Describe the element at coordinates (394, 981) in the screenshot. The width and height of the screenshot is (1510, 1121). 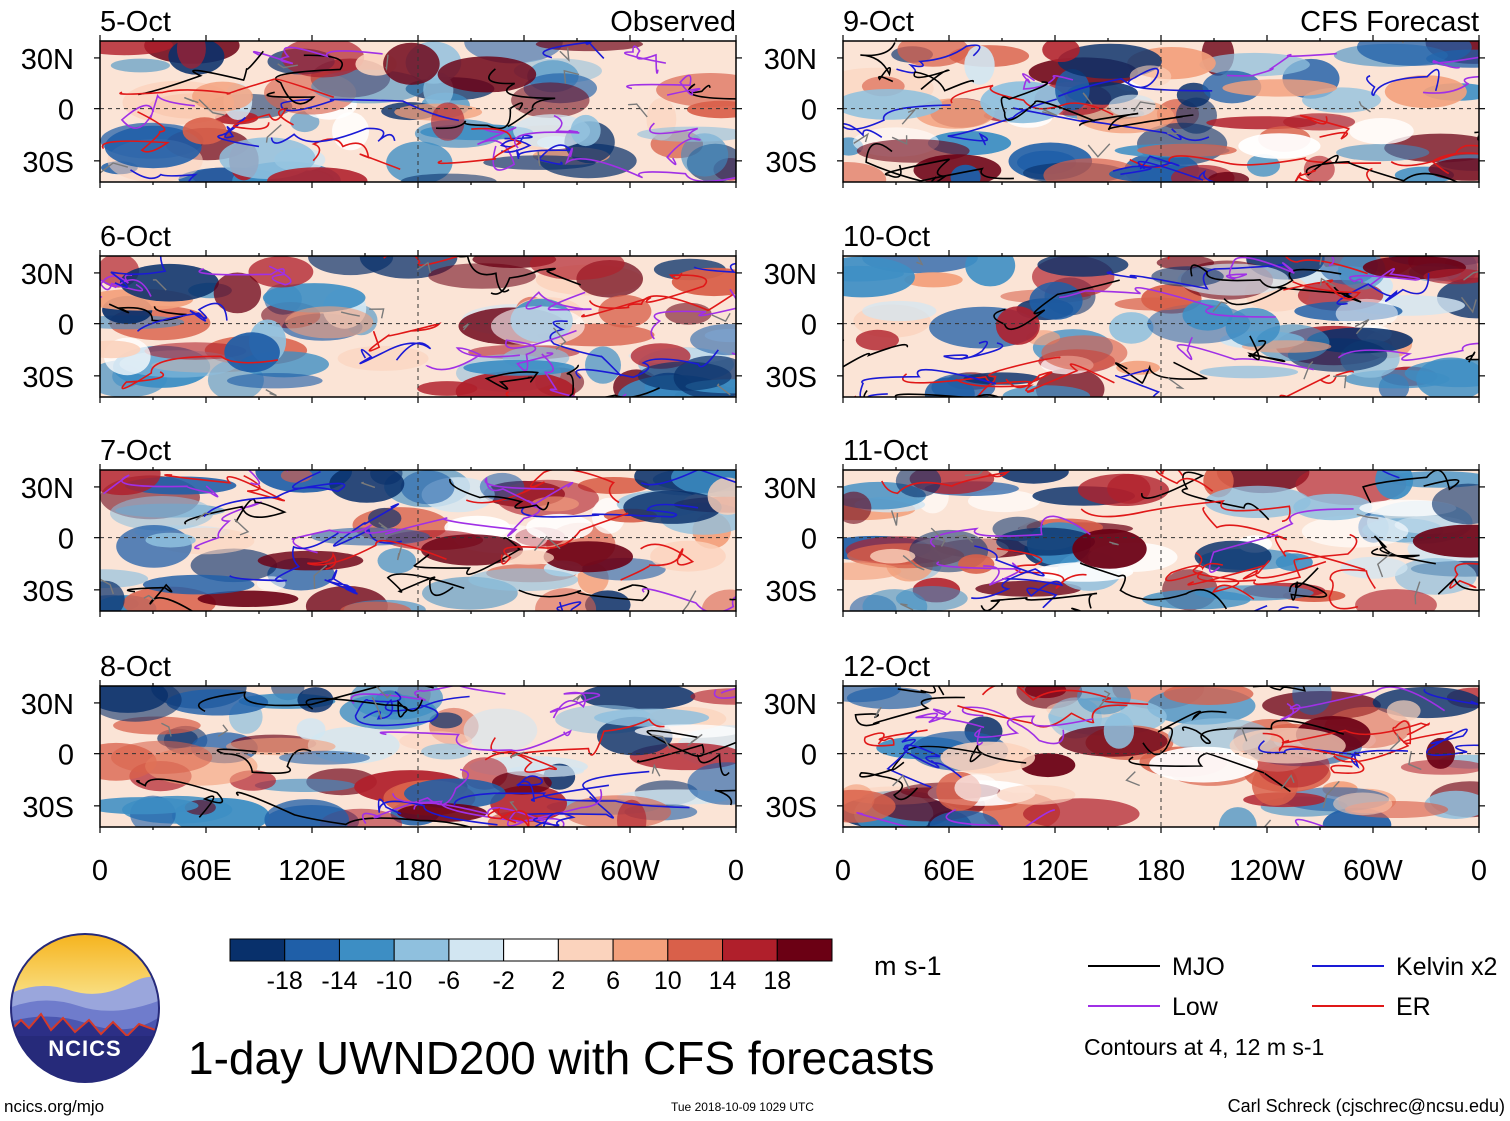
I see `colorbar-label: -10` at that location.